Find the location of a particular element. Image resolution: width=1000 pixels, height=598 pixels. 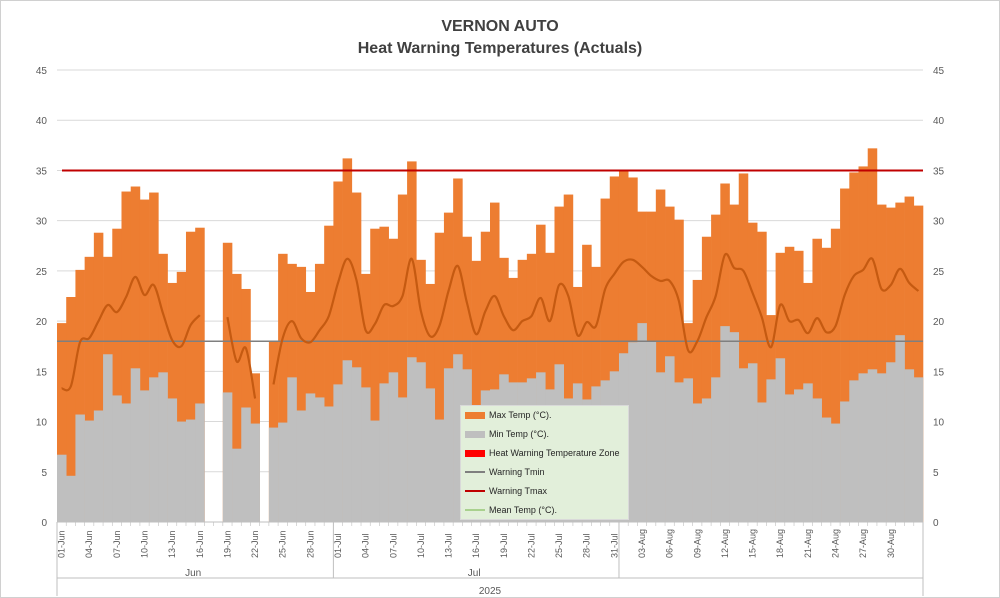

x-tick-label: 16-Jun is located at coordinates (200, 544).